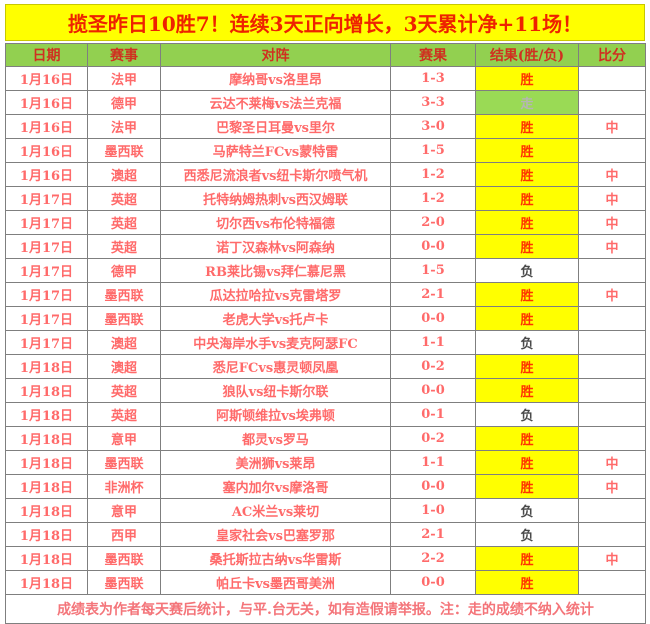  Describe the element at coordinates (275, 390) in the screenshot. I see `fixture-cell: 狼队vs纽卡斯尔联` at that location.